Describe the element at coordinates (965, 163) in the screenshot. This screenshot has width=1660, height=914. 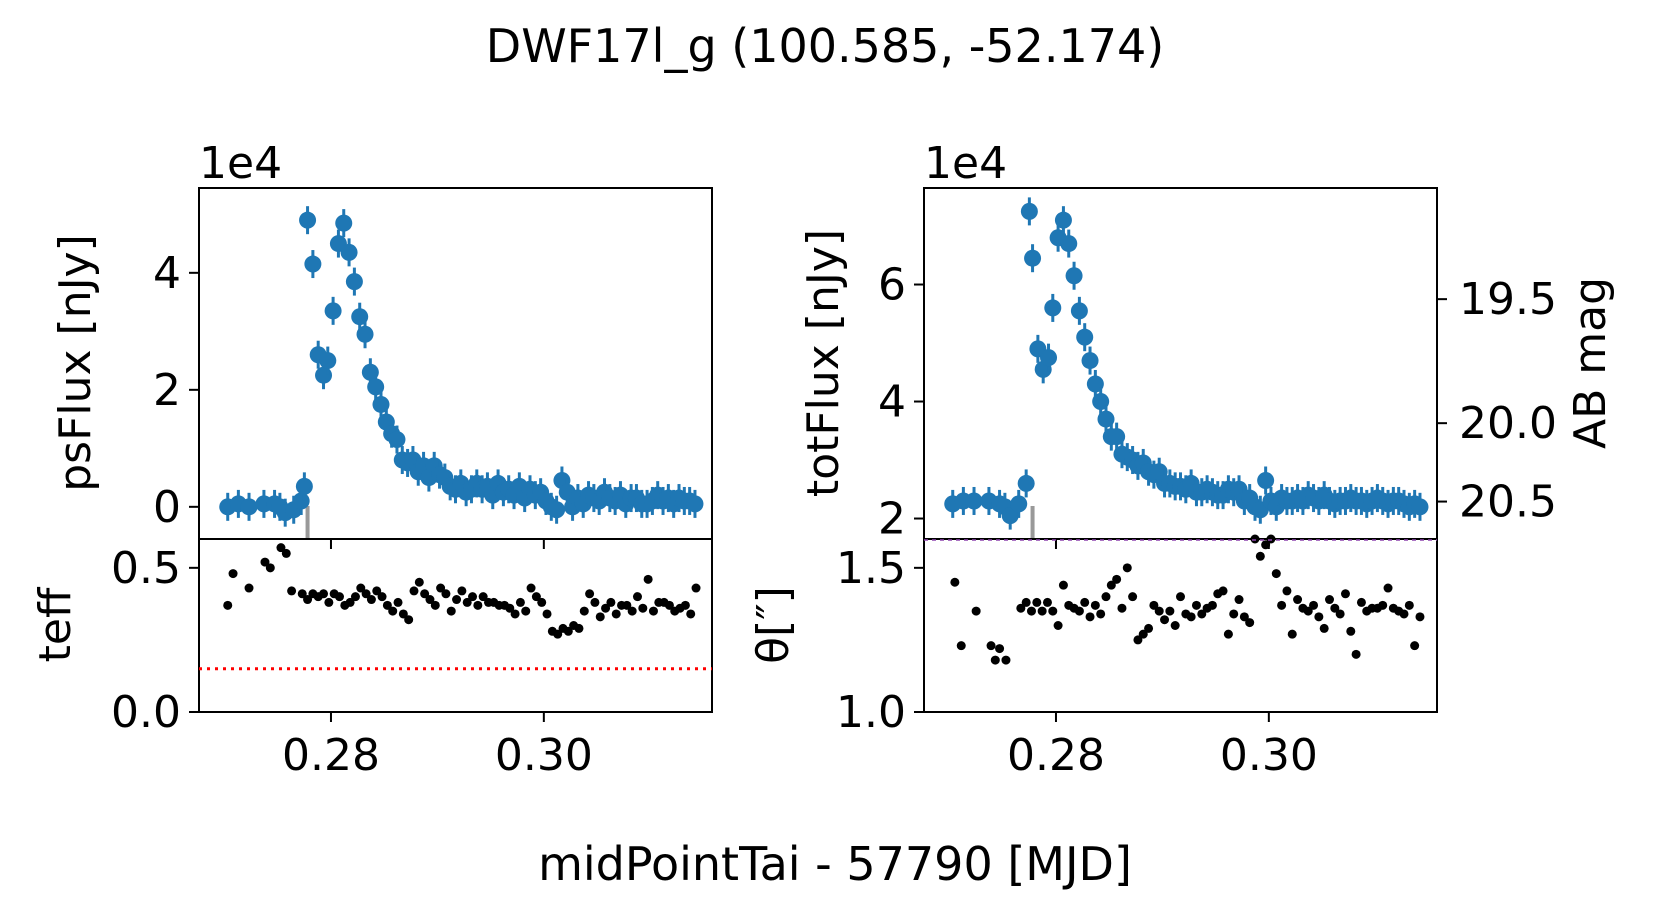
I see `offset-label: 1e4` at that location.